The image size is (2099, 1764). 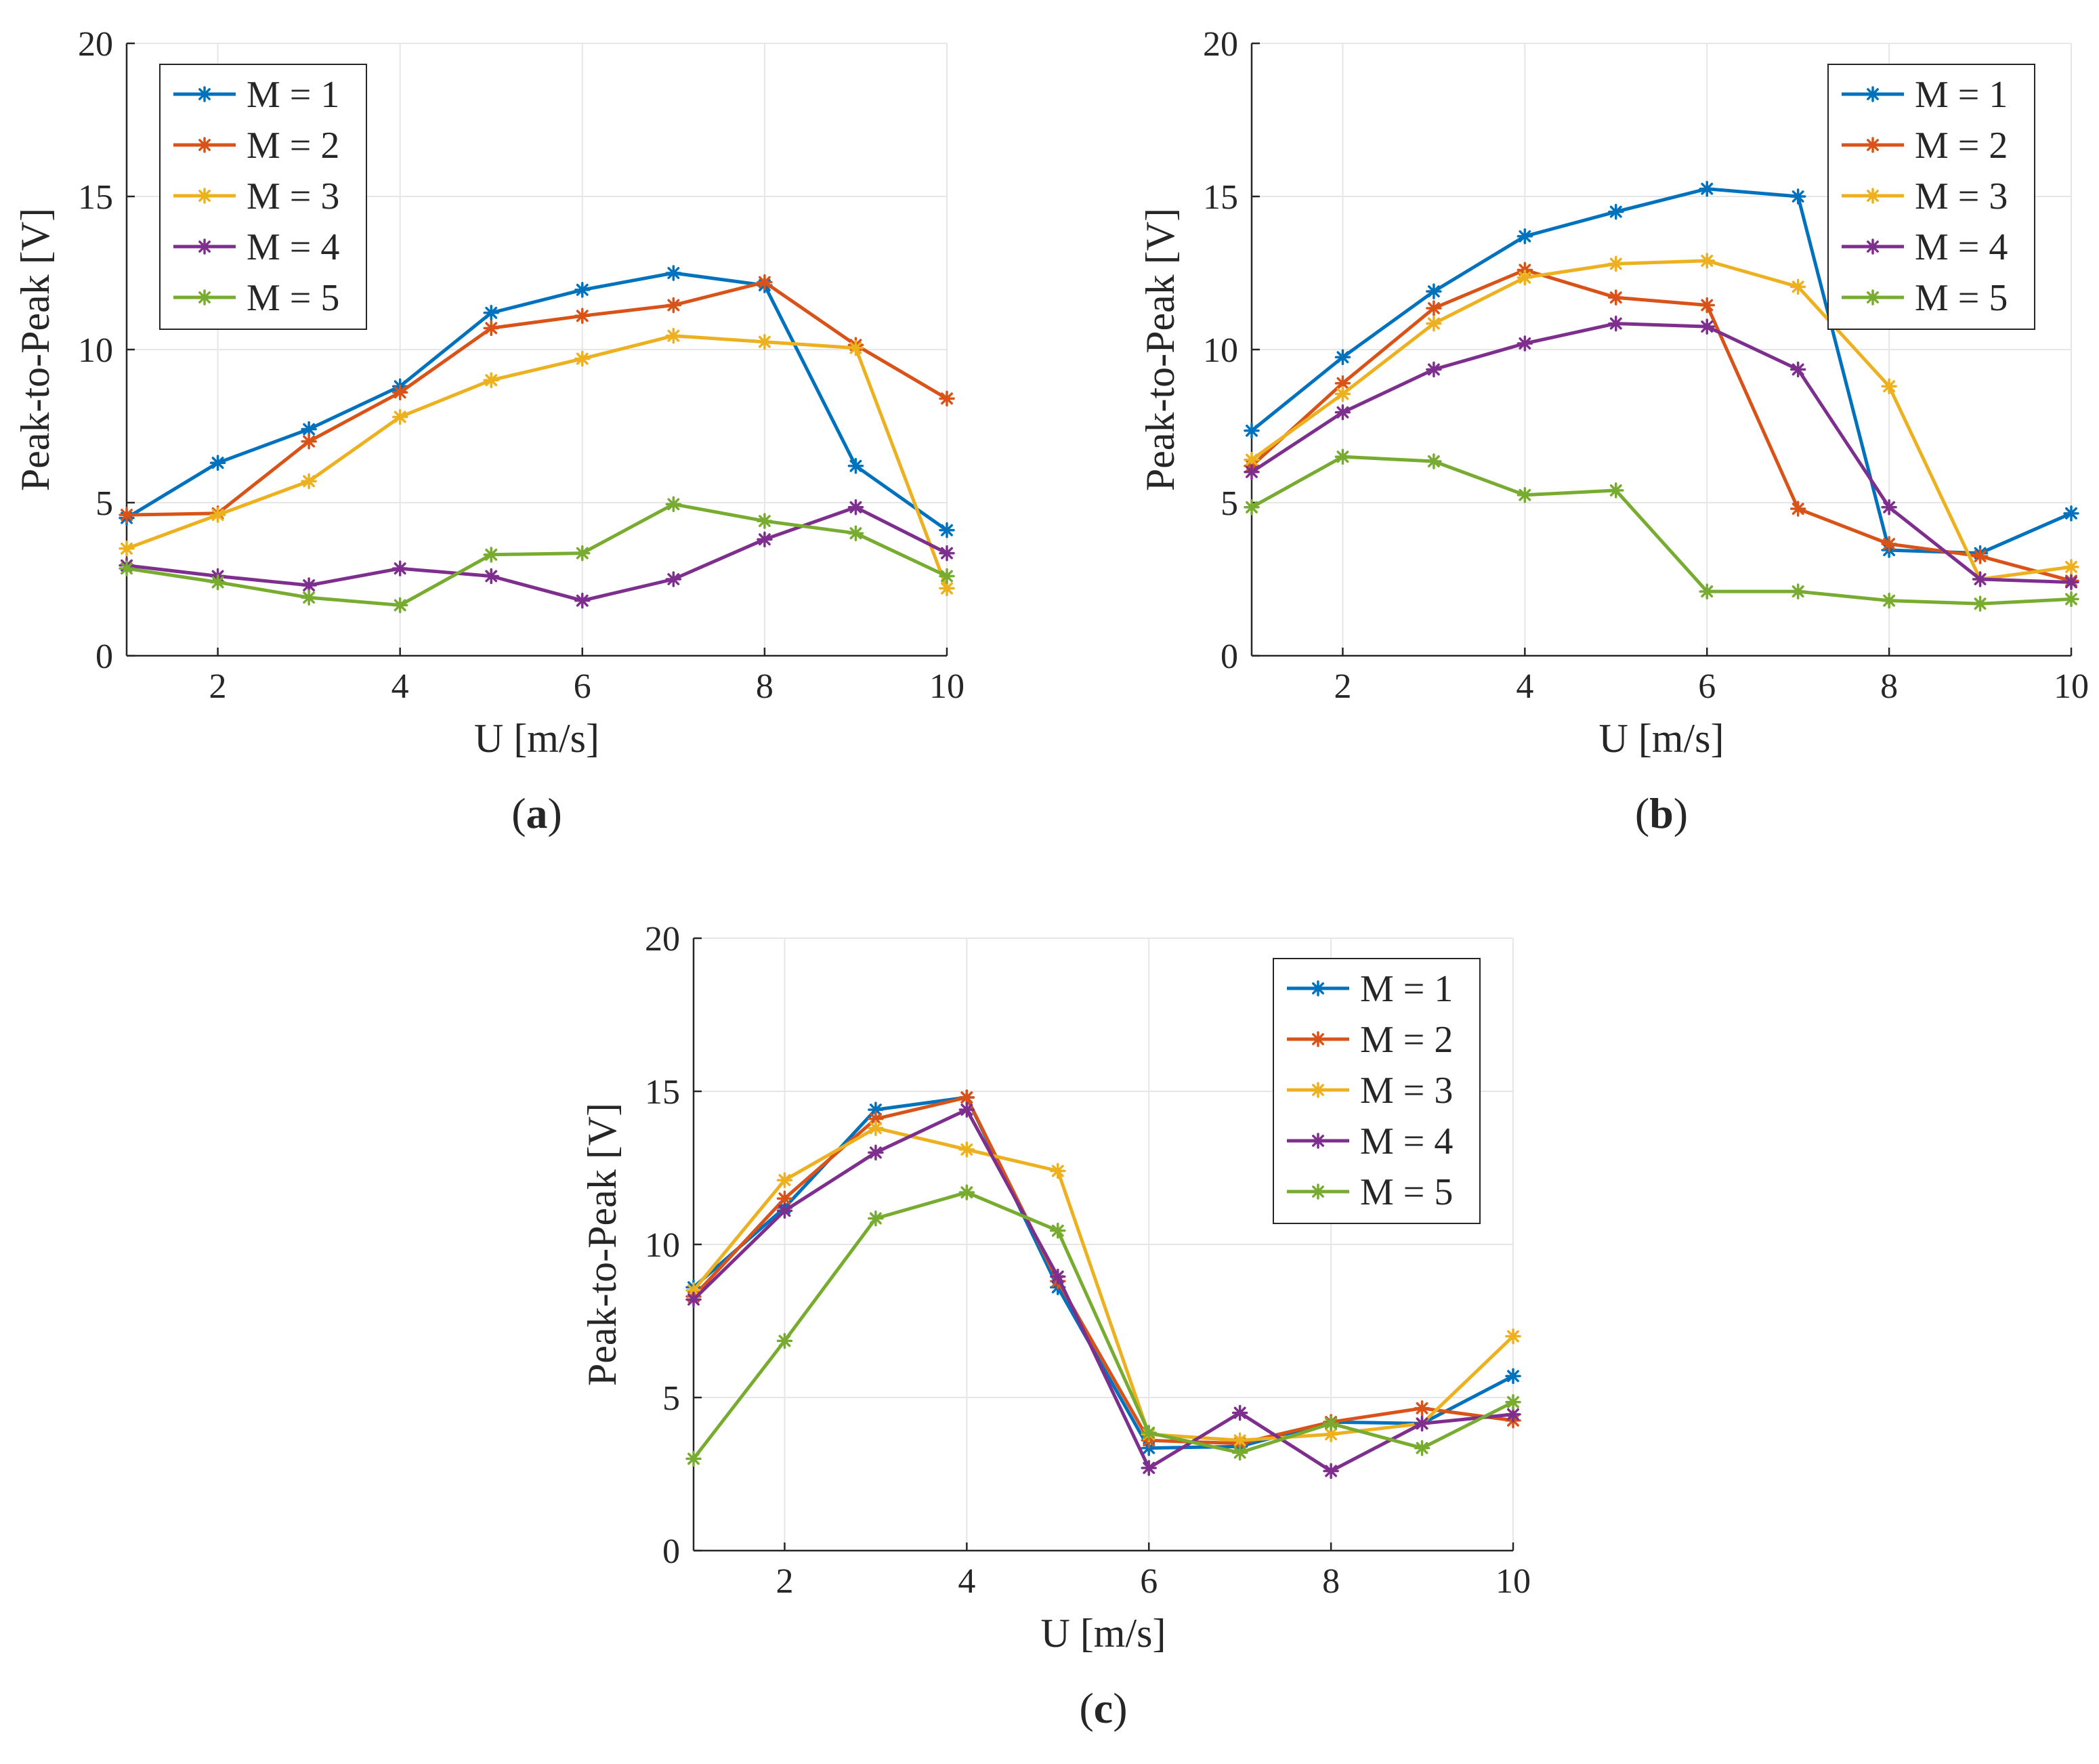 I want to click on y-tick-label: 15, so click(x=95, y=197).